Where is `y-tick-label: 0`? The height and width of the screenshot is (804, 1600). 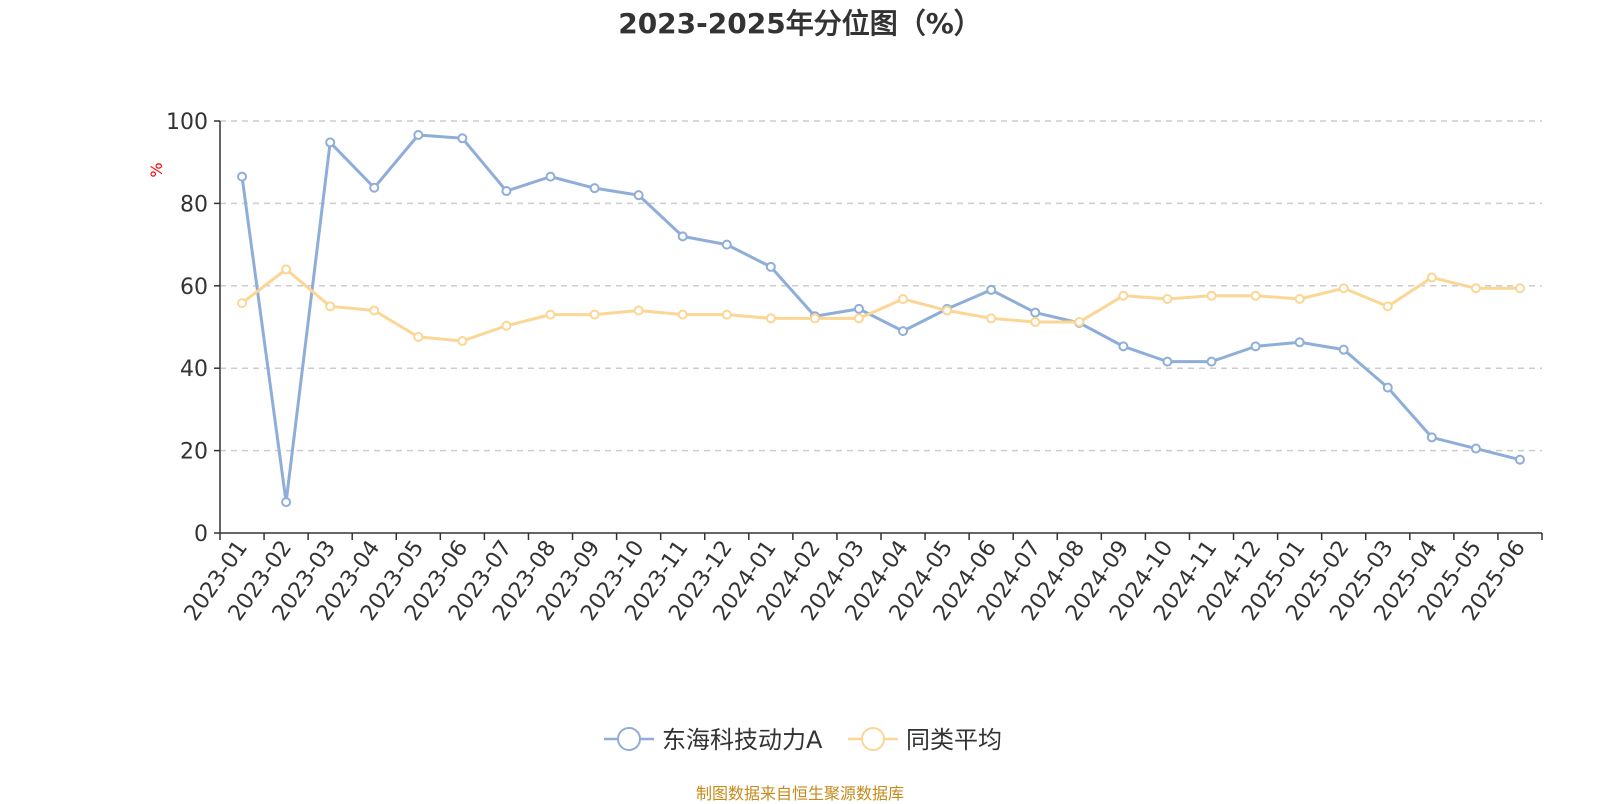
y-tick-label: 0 is located at coordinates (201, 534).